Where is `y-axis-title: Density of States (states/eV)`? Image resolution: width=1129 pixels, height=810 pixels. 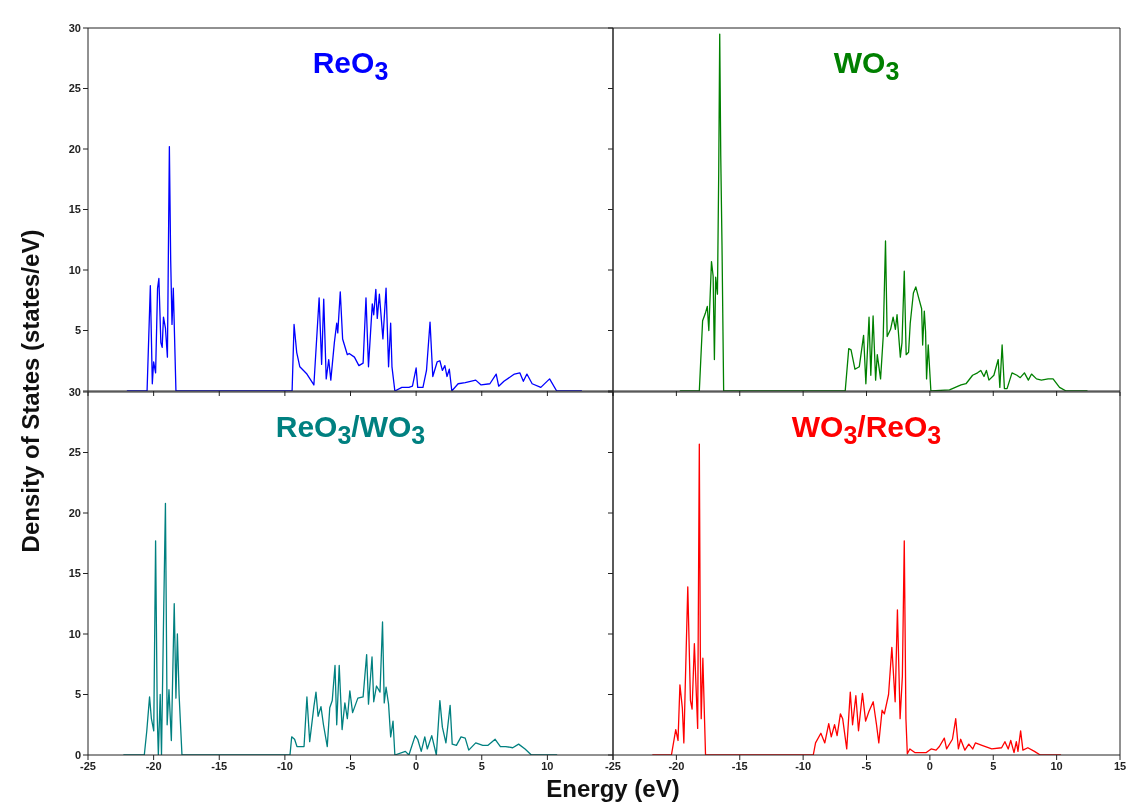 y-axis-title: Density of States (states/eV) is located at coordinates (31, 391).